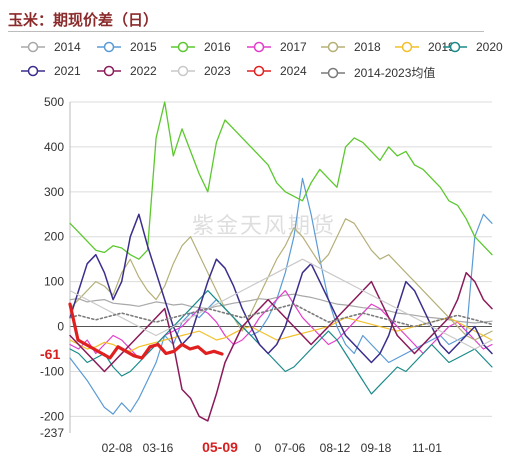  Describe the element at coordinates (143, 71) in the screenshot. I see `legend-label: 2022` at that location.